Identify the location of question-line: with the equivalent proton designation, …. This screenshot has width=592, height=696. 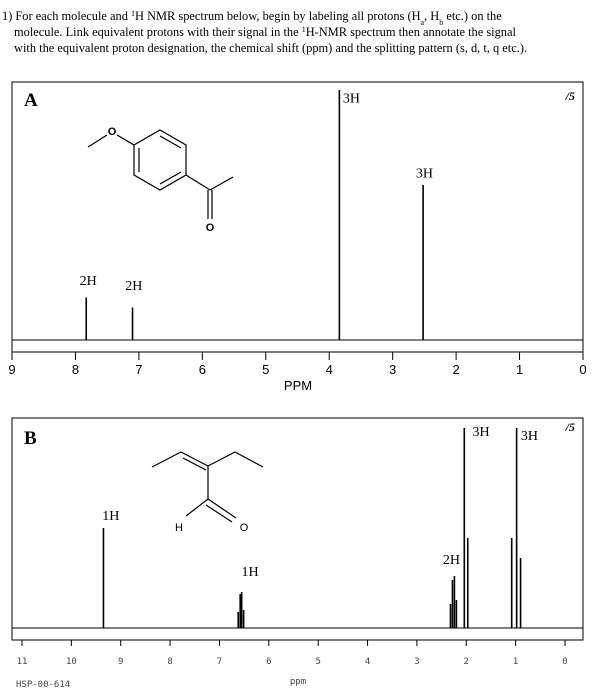
(270, 48).